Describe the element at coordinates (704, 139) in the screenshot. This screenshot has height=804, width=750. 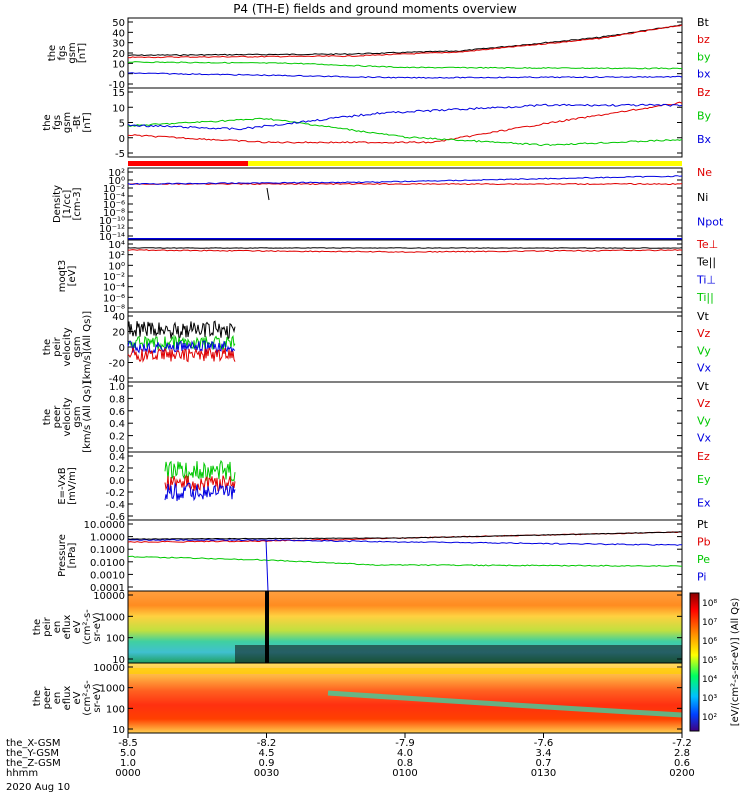
I see `legend-Bx: Bx` at that location.